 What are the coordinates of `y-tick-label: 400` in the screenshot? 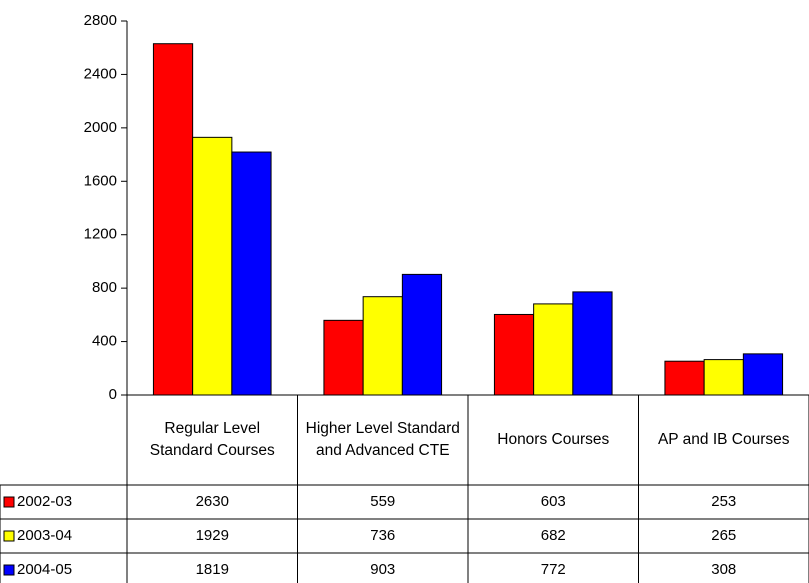 It's located at (104, 341).